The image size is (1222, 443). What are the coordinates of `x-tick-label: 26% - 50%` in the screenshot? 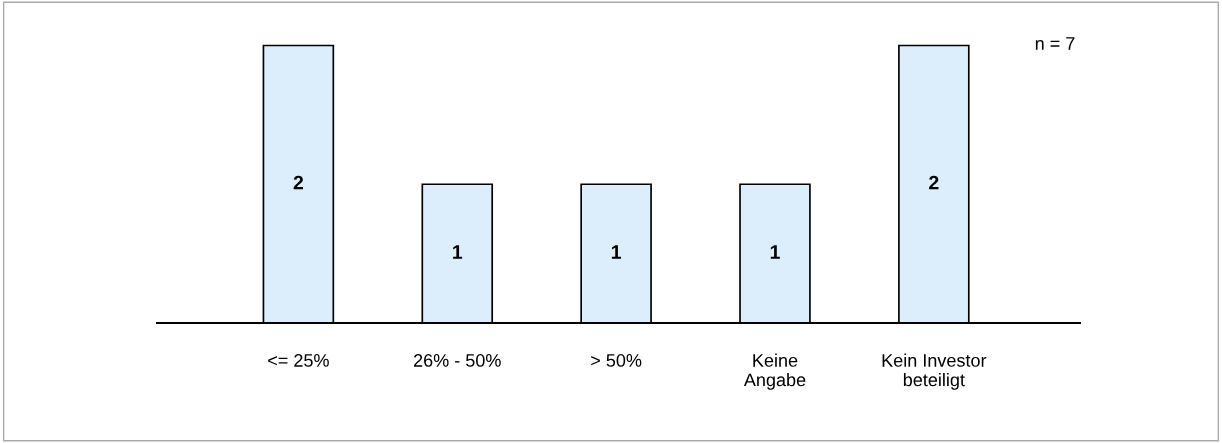 It's located at (457, 360).